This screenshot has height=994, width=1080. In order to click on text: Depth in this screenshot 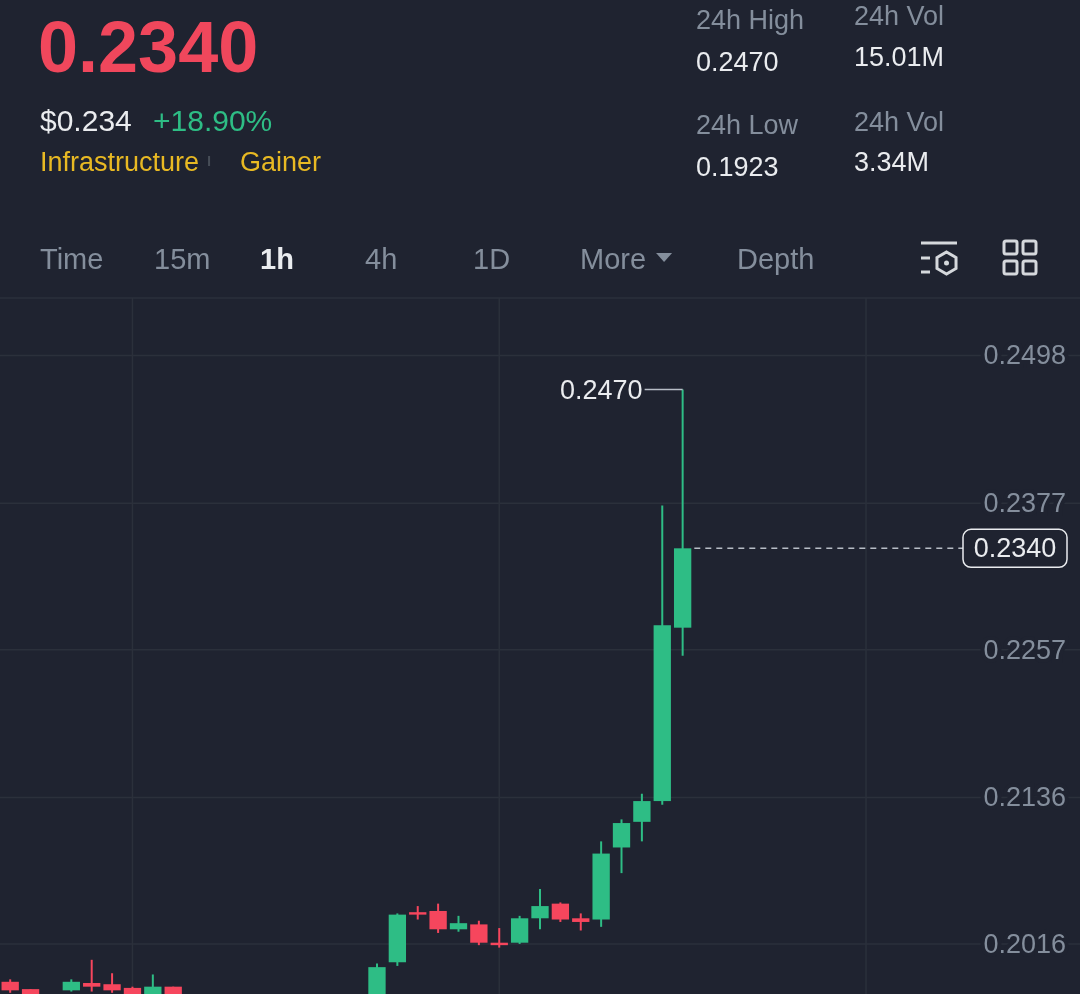, I will do `click(776, 259)`.